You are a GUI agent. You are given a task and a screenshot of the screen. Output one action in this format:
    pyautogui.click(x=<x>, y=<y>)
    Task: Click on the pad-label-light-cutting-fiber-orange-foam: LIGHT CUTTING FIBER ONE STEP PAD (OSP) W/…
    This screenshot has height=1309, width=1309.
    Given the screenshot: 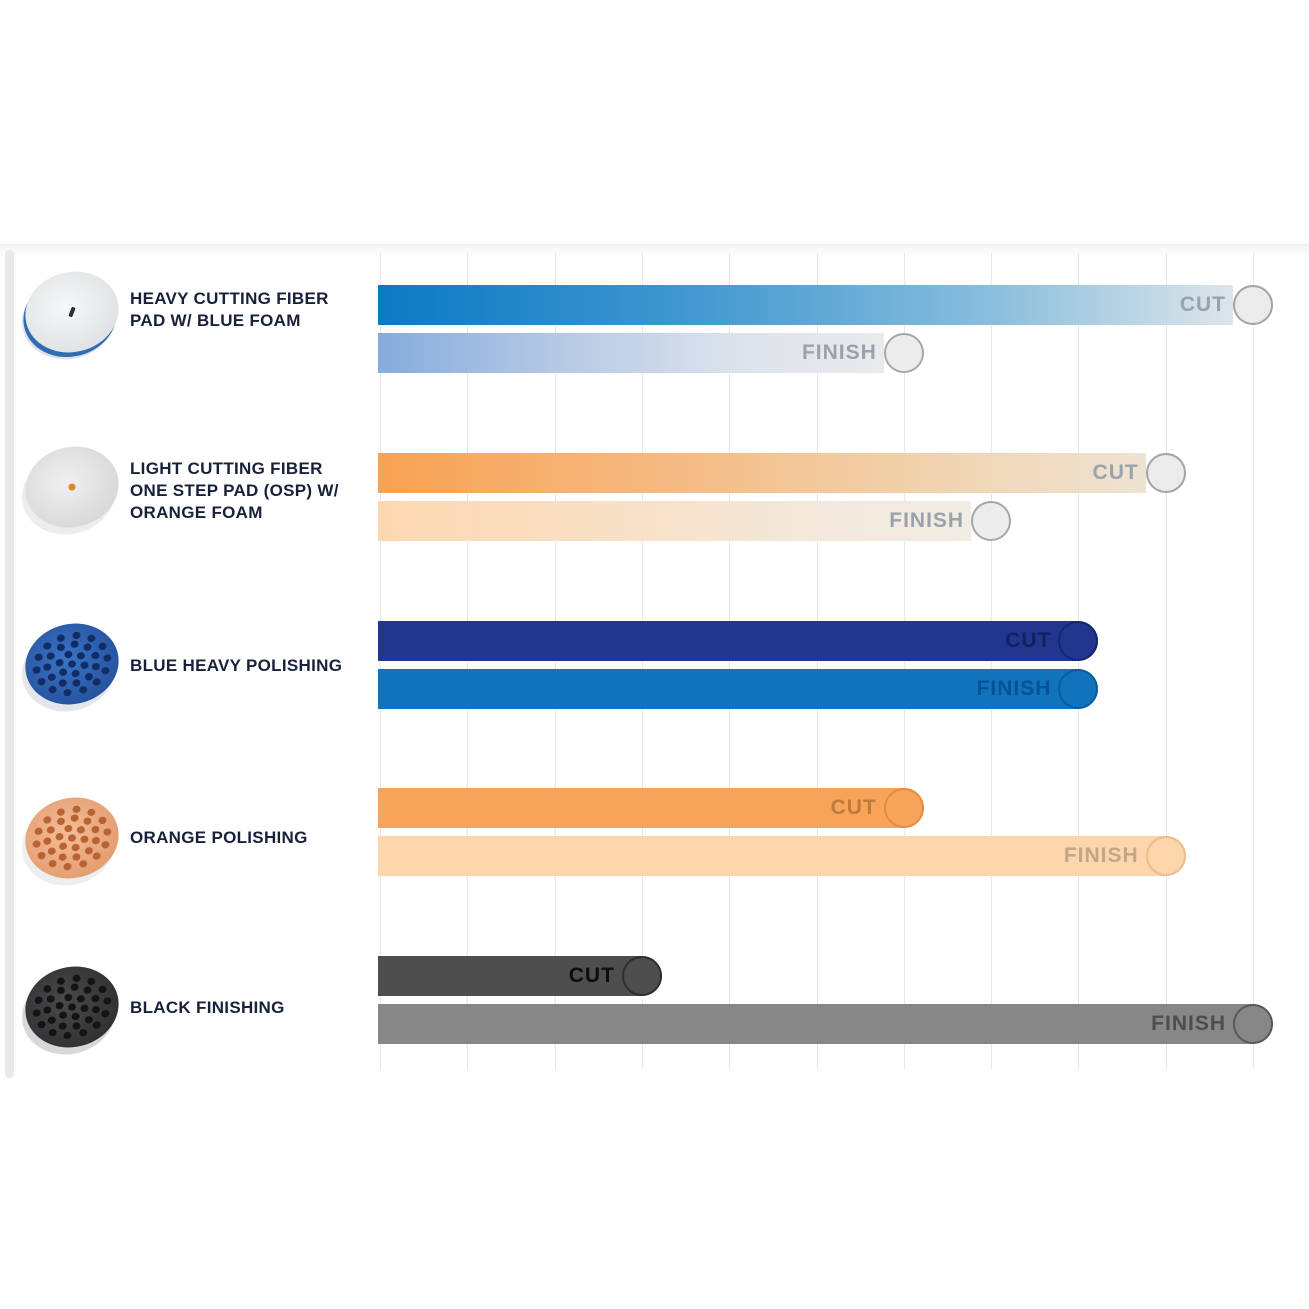 What is the action you would take?
    pyautogui.click(x=250, y=491)
    